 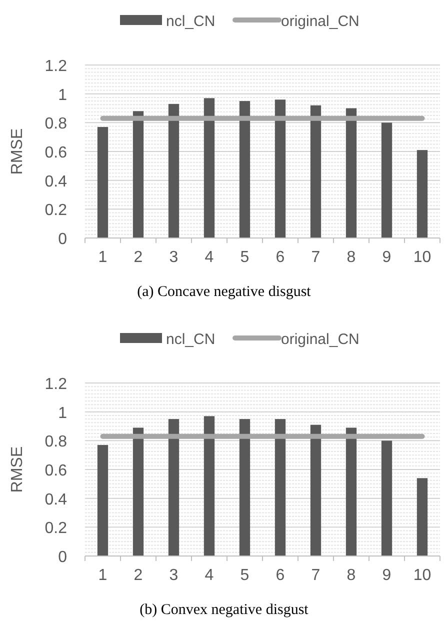 What do you see at coordinates (225, 610) in the screenshot?
I see `text: (b) Convex negative disgust` at bounding box center [225, 610].